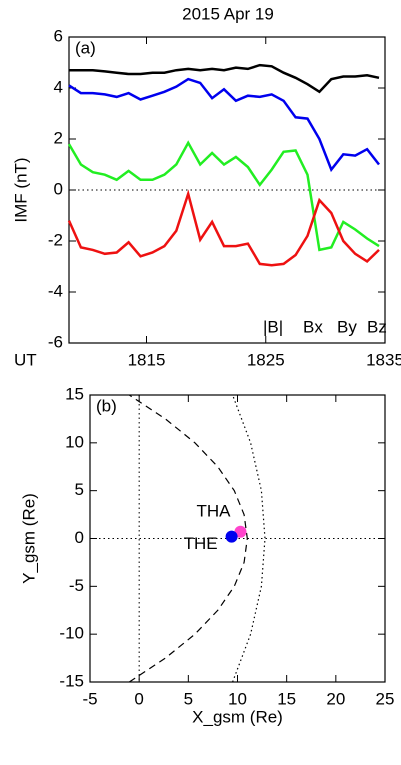 The width and height of the screenshot is (401, 765). What do you see at coordinates (335, 698) in the screenshot?
I see `x-tick-label: 20` at bounding box center [335, 698].